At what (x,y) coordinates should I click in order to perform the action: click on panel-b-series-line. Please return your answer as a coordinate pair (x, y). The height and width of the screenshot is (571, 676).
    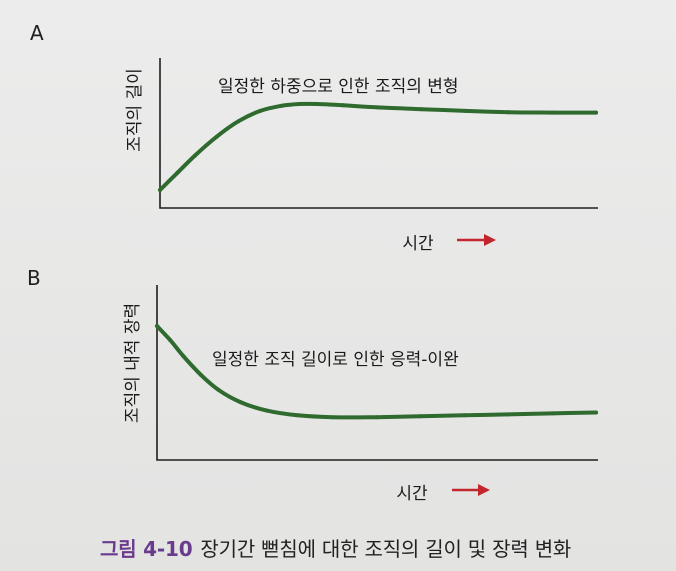
    Looking at the image, I should click on (376, 372).